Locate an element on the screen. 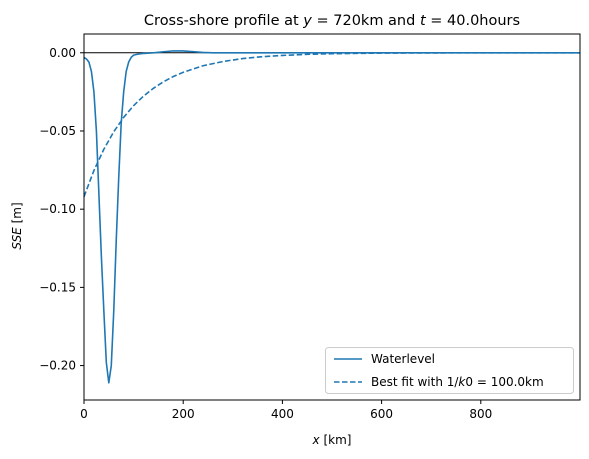  title-var-t: t is located at coordinates (423, 21).